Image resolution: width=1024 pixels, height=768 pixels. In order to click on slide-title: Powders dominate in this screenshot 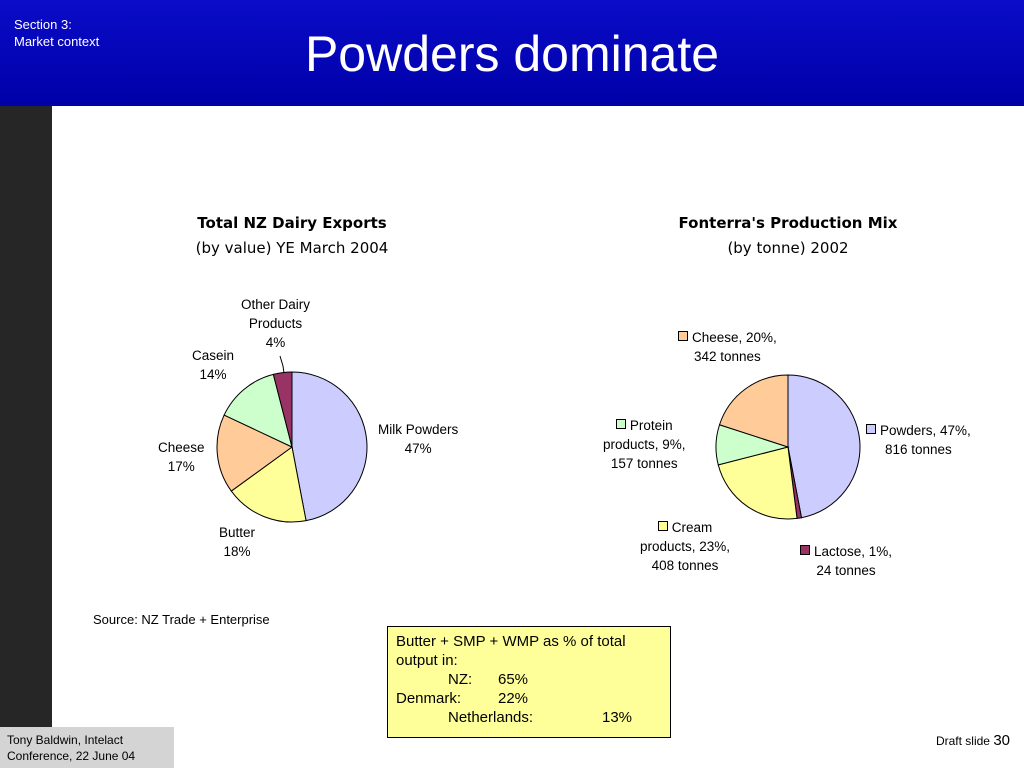, I will do `click(512, 54)`.